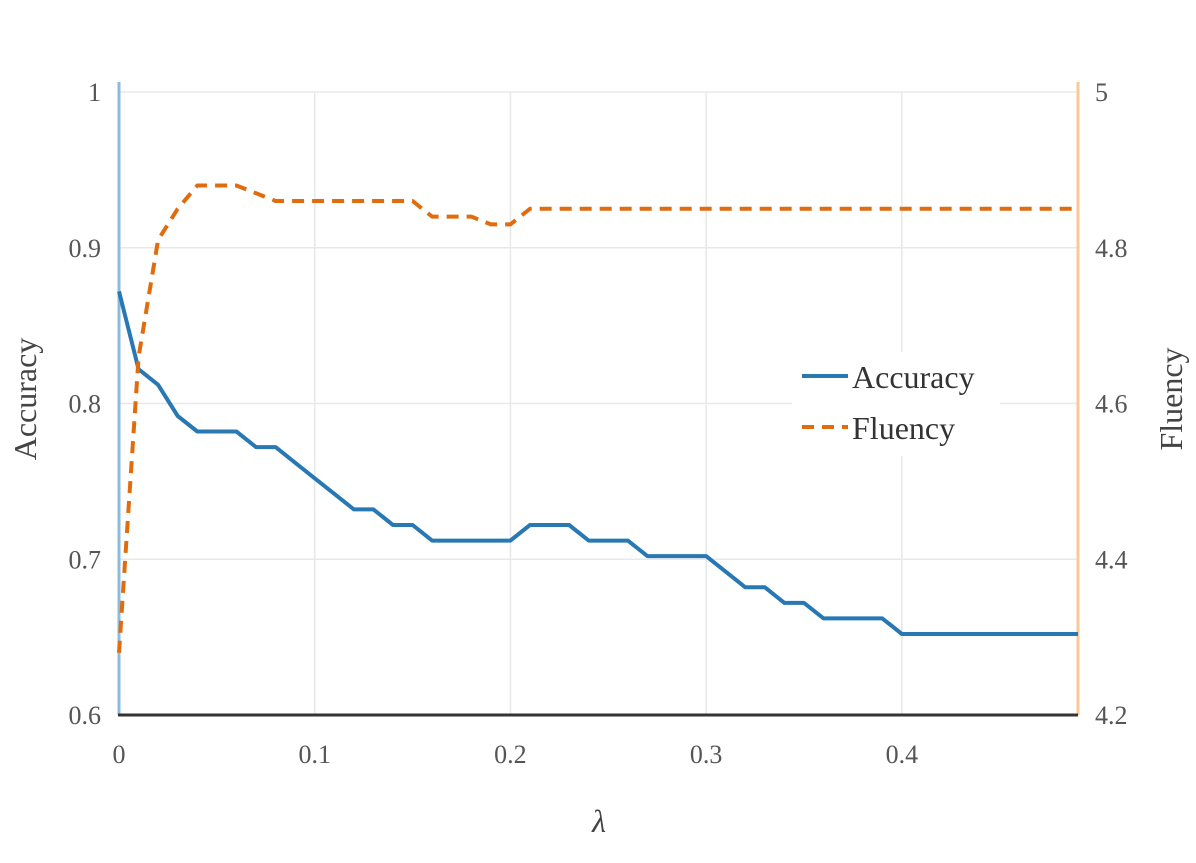 This screenshot has width=1196, height=863. Describe the element at coordinates (902, 754) in the screenshot. I see `x-tick-label: 0.4` at that location.